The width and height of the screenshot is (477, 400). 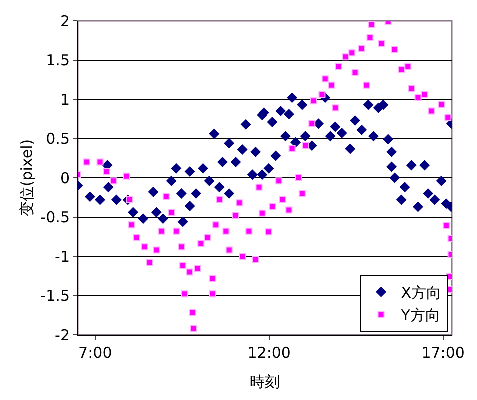 What do you see at coordinates (62, 257) in the screenshot?
I see `y-tick-label: -1` at bounding box center [62, 257].